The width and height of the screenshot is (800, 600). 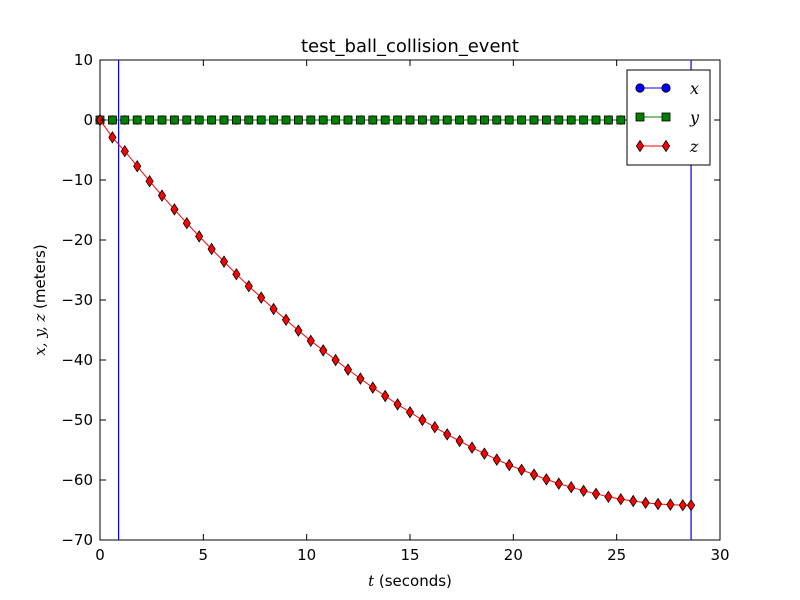 I want to click on y-tick-label: −50, so click(x=77, y=420).